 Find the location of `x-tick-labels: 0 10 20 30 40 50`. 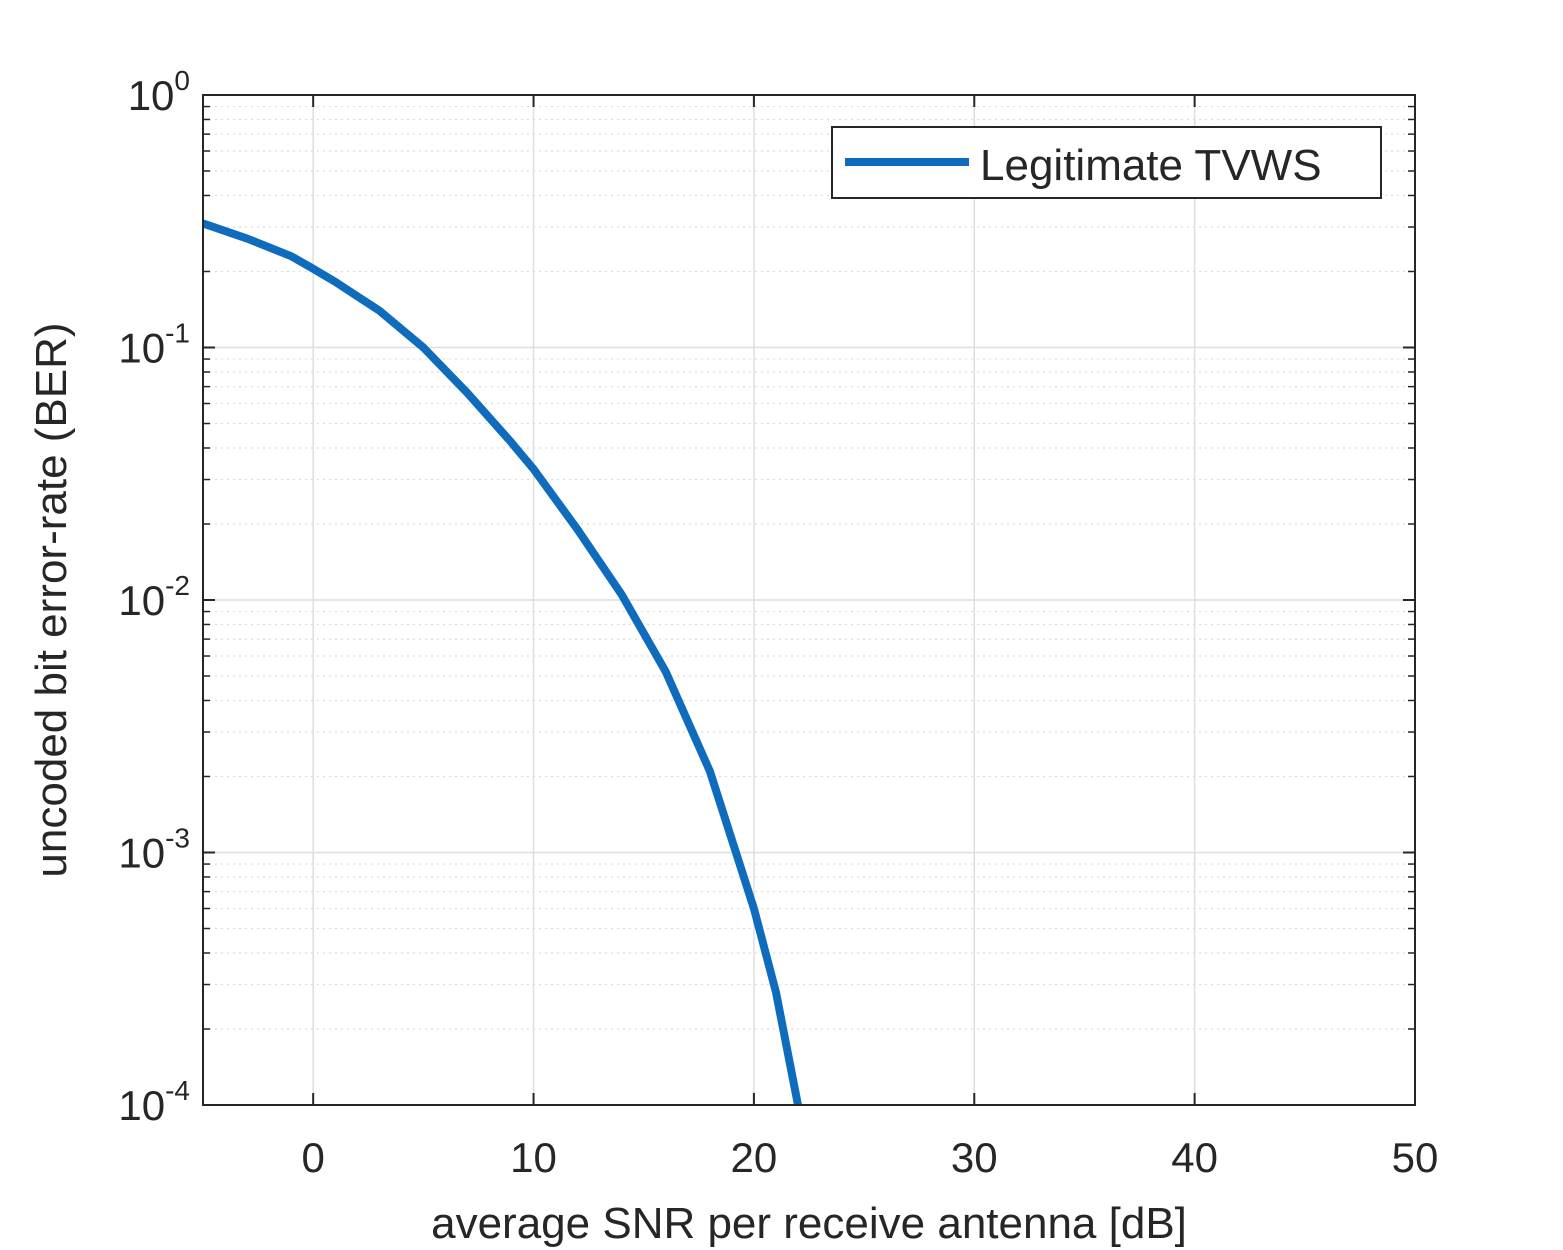

x-tick-labels: 0 10 20 30 40 50 is located at coordinates (870, 1157).